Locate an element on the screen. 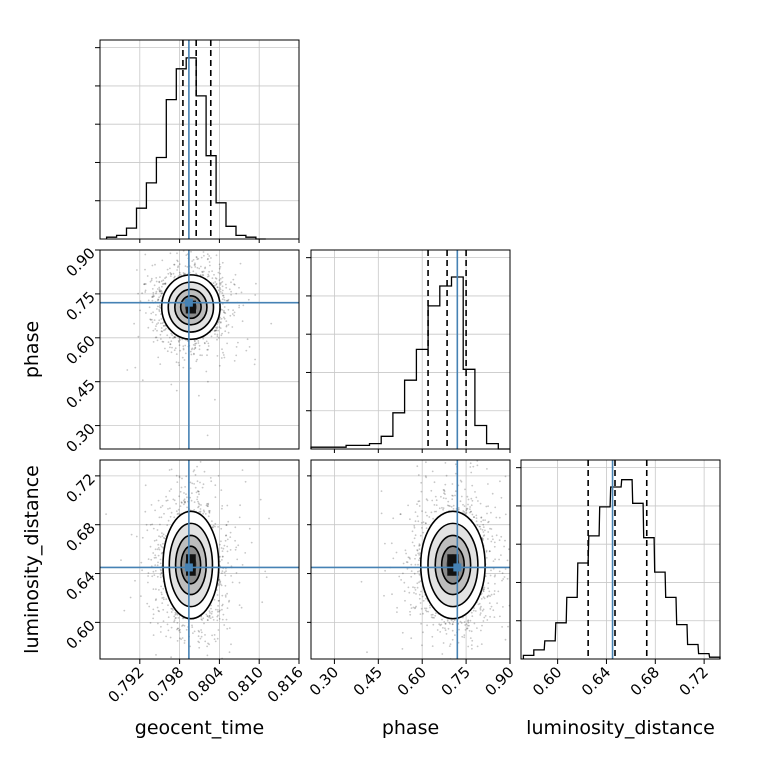  panel-frame-phase-luminosity_distance is located at coordinates (410, 559).